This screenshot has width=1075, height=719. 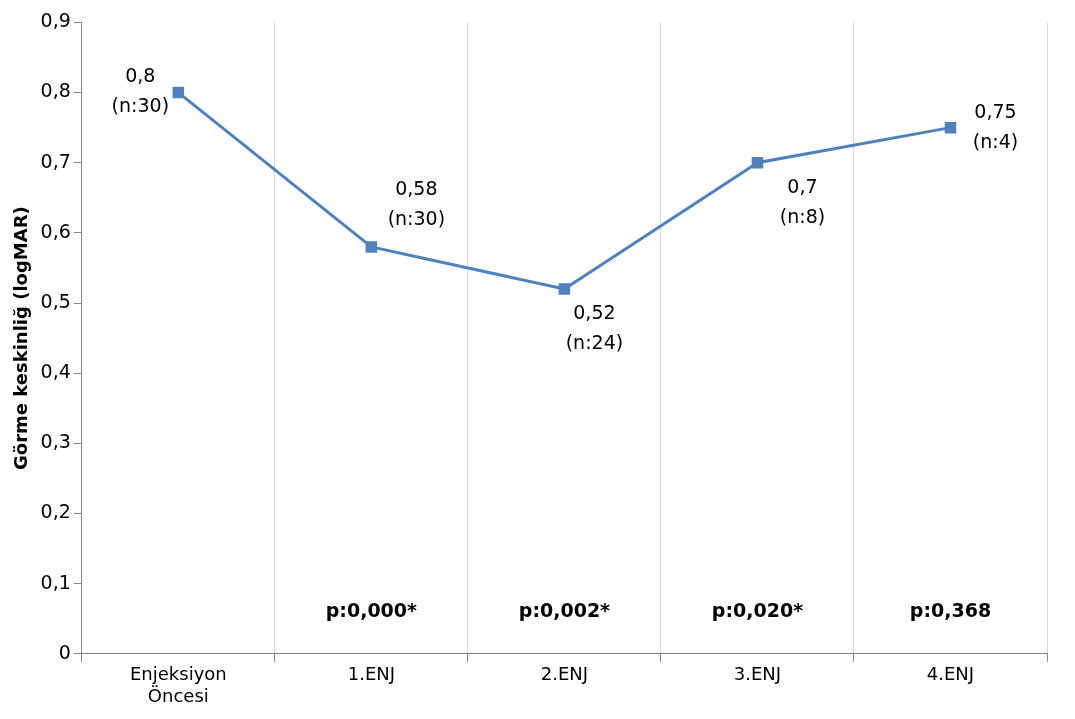 What do you see at coordinates (140, 90) in the screenshot?
I see `data-label: 0,8 (n:30)` at bounding box center [140, 90].